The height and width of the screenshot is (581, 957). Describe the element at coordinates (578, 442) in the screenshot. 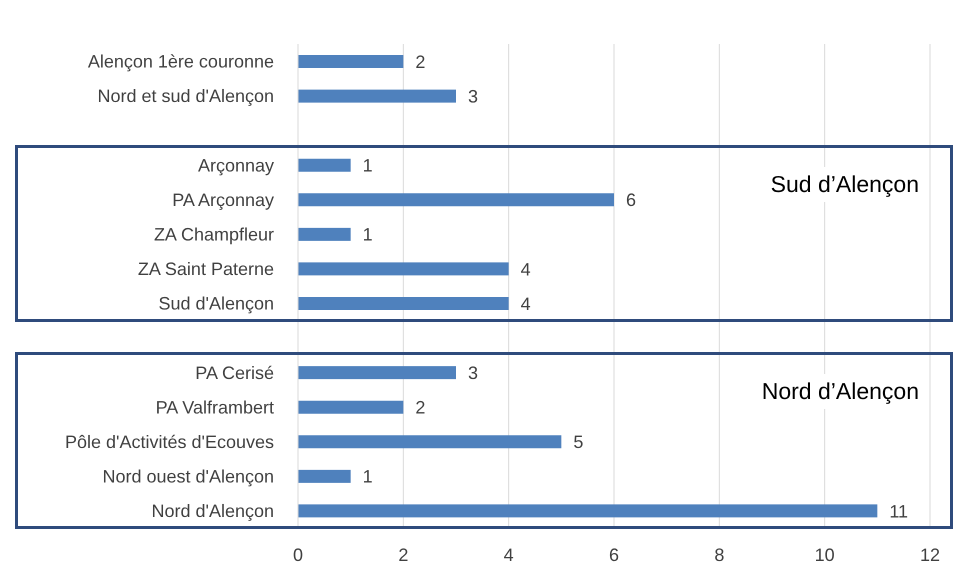

I see `data-label: 5` at that location.